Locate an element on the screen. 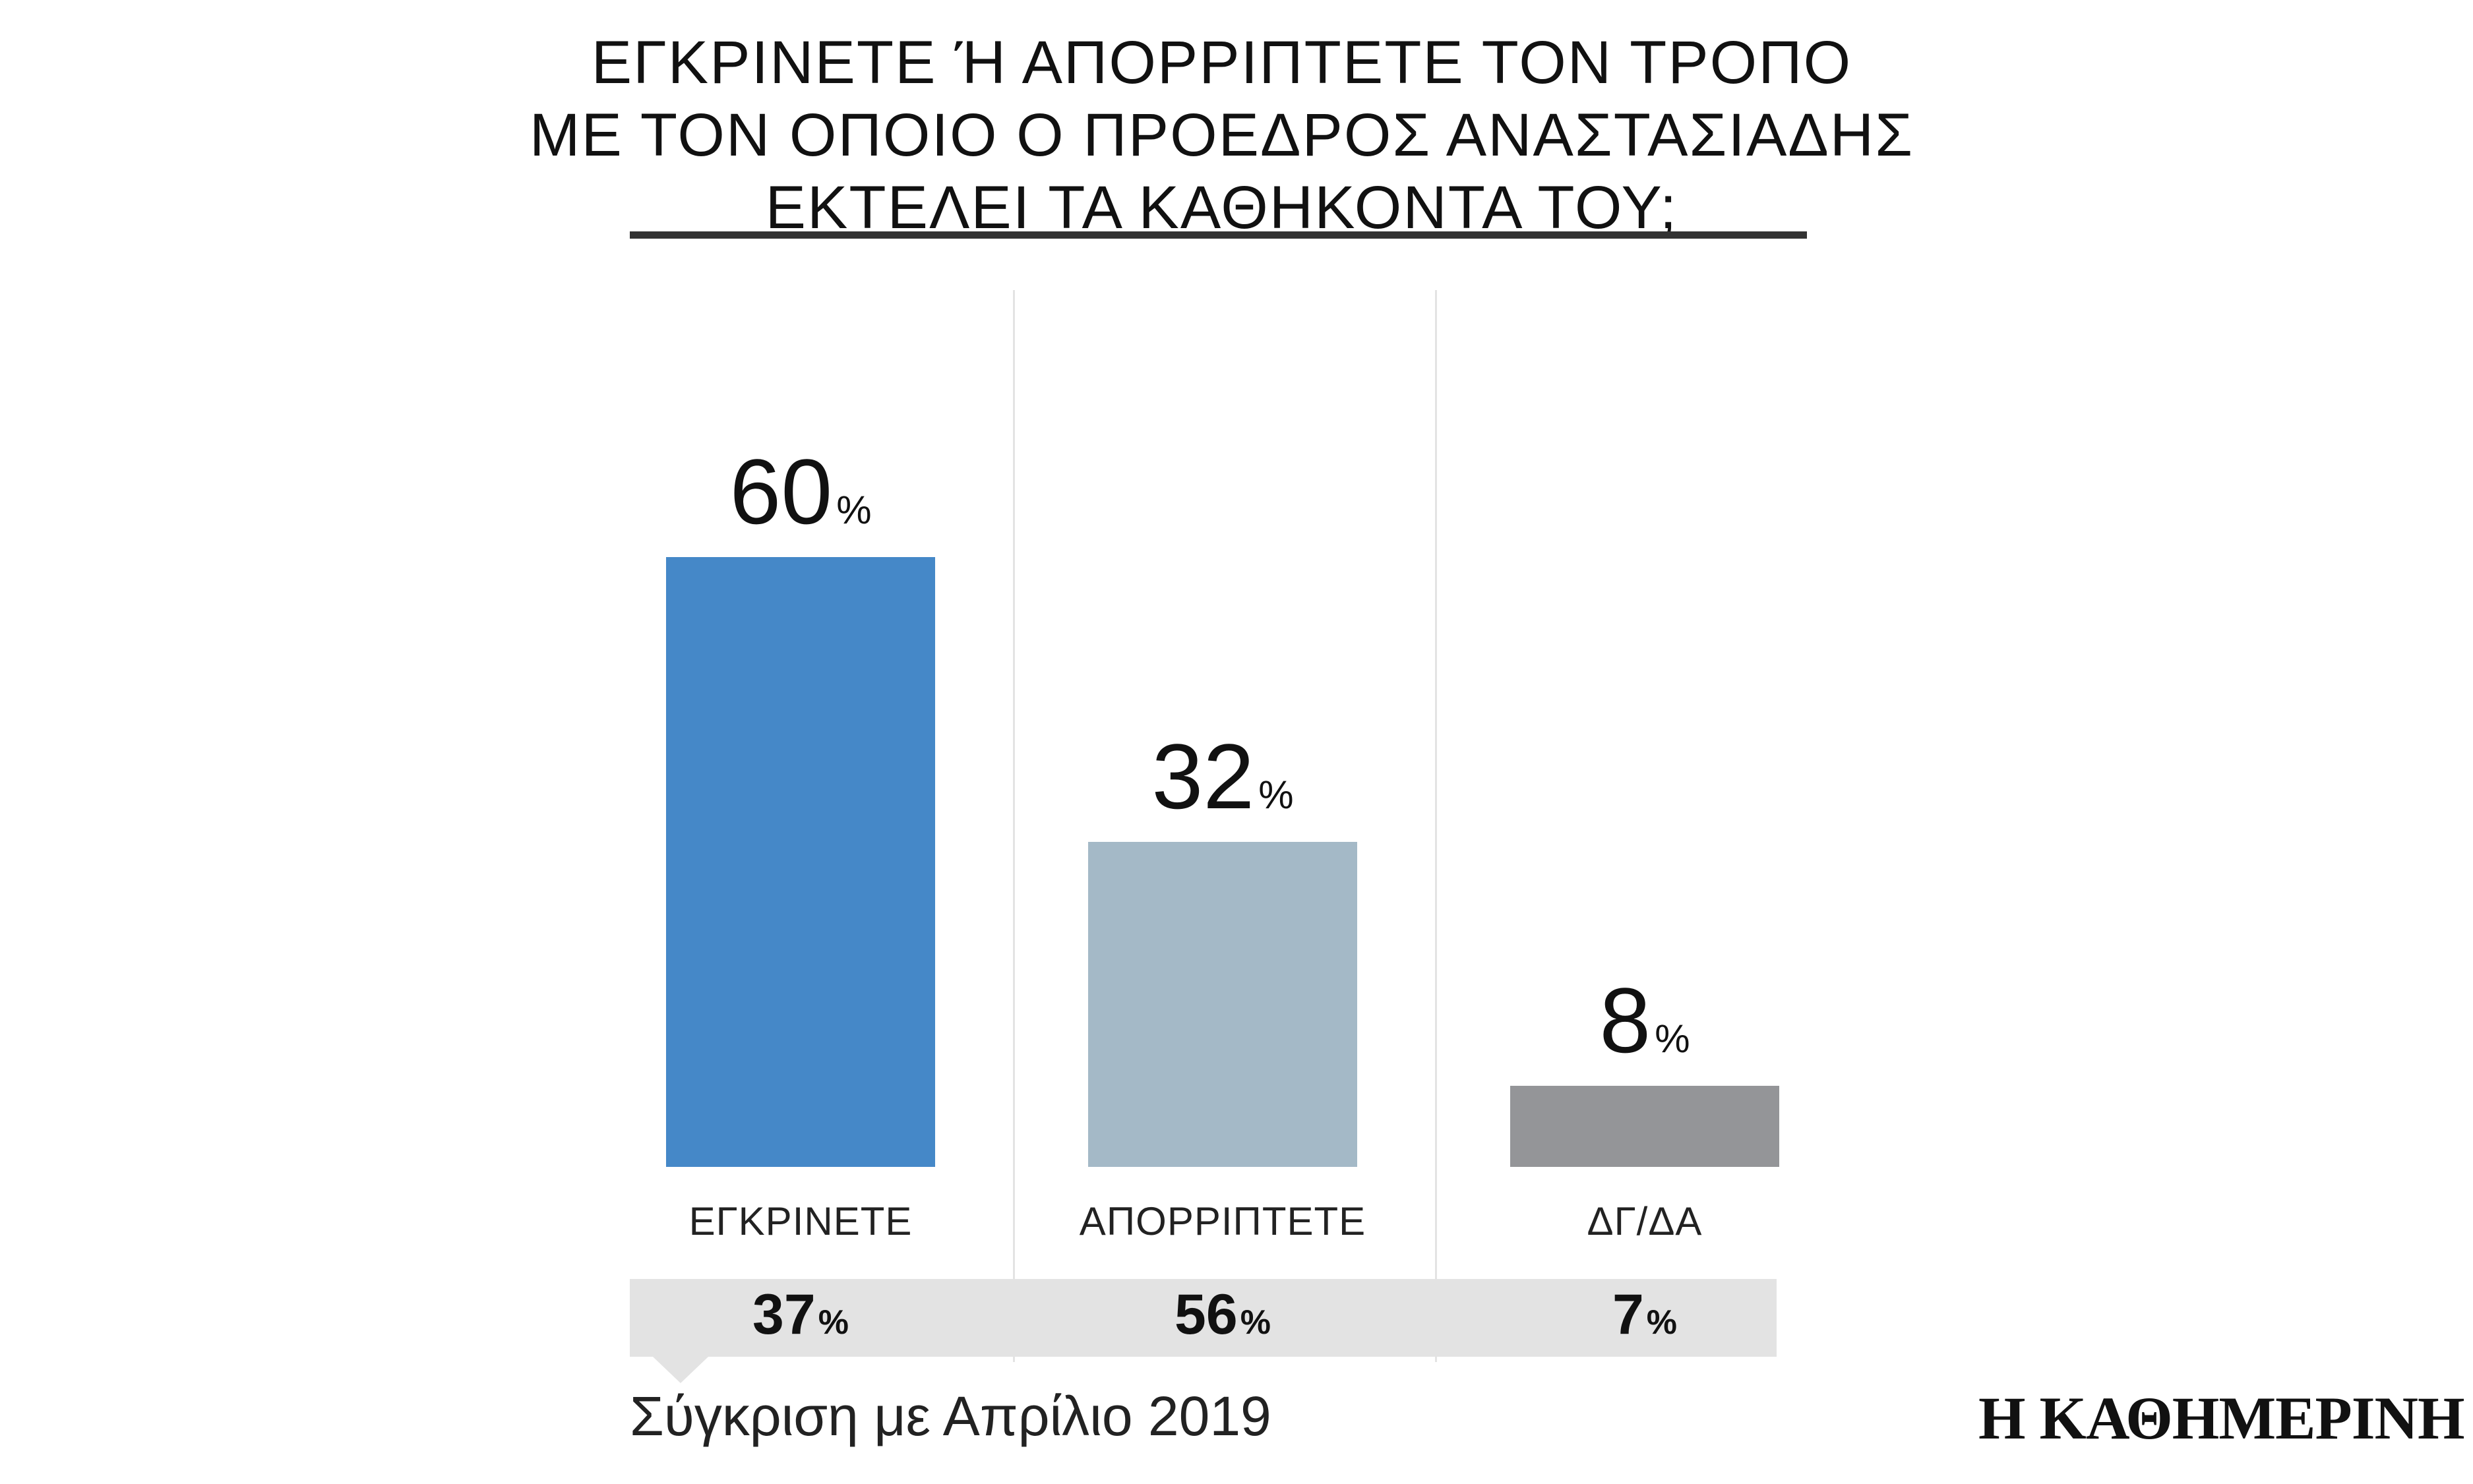 Image resolution: width=2473 pixels, height=1484 pixels. comparison-value-3: 7% is located at coordinates (1645, 1315).